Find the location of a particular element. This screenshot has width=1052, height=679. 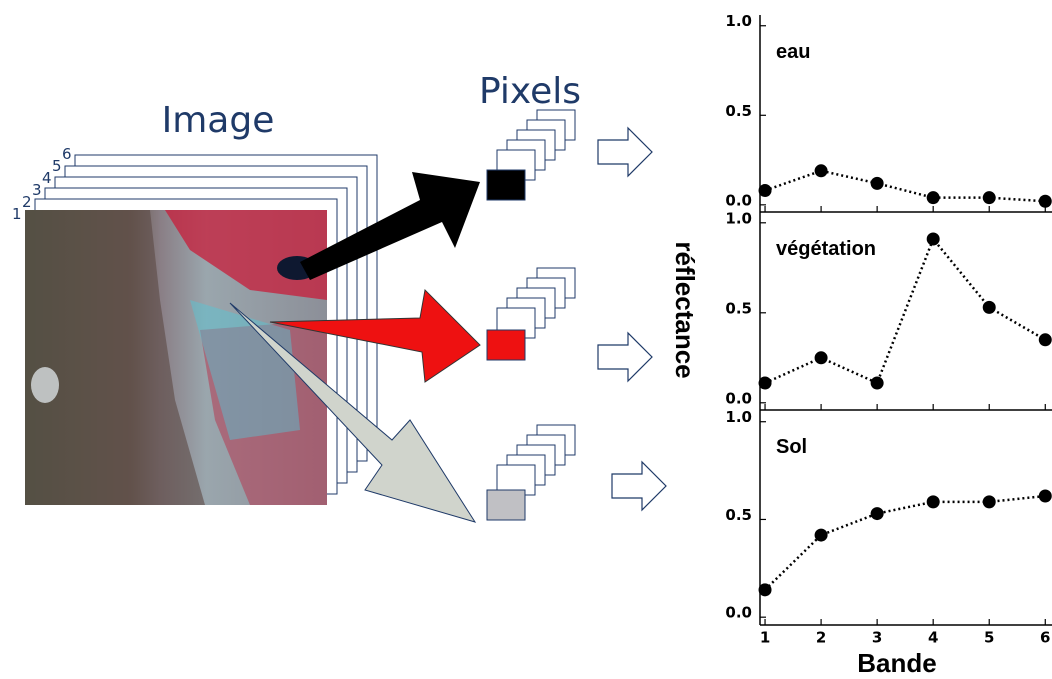

x-tick-label: 6 is located at coordinates (1045, 638).